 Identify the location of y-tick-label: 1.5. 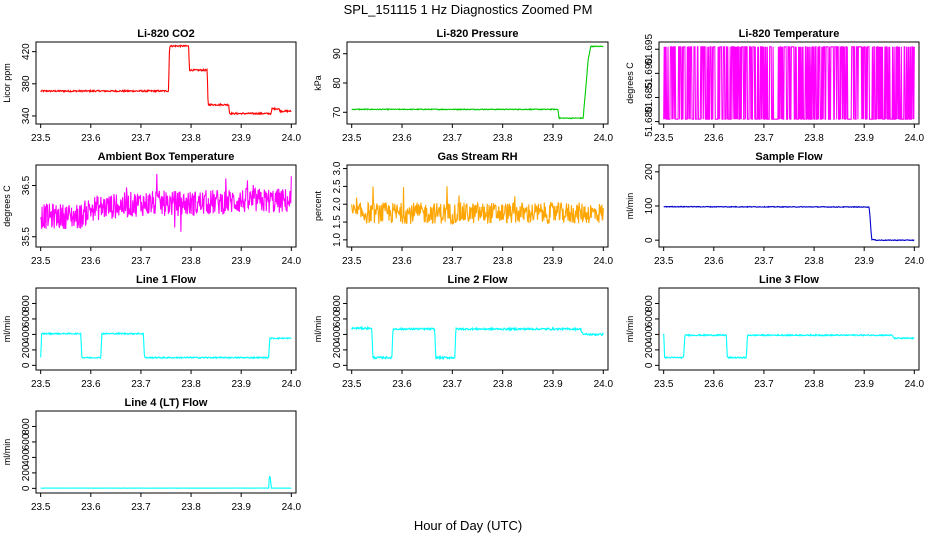
(337, 222).